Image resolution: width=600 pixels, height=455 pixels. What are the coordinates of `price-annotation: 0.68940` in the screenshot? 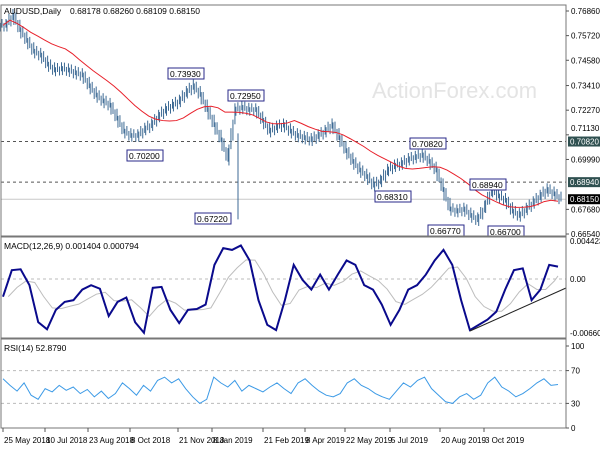 It's located at (488, 184).